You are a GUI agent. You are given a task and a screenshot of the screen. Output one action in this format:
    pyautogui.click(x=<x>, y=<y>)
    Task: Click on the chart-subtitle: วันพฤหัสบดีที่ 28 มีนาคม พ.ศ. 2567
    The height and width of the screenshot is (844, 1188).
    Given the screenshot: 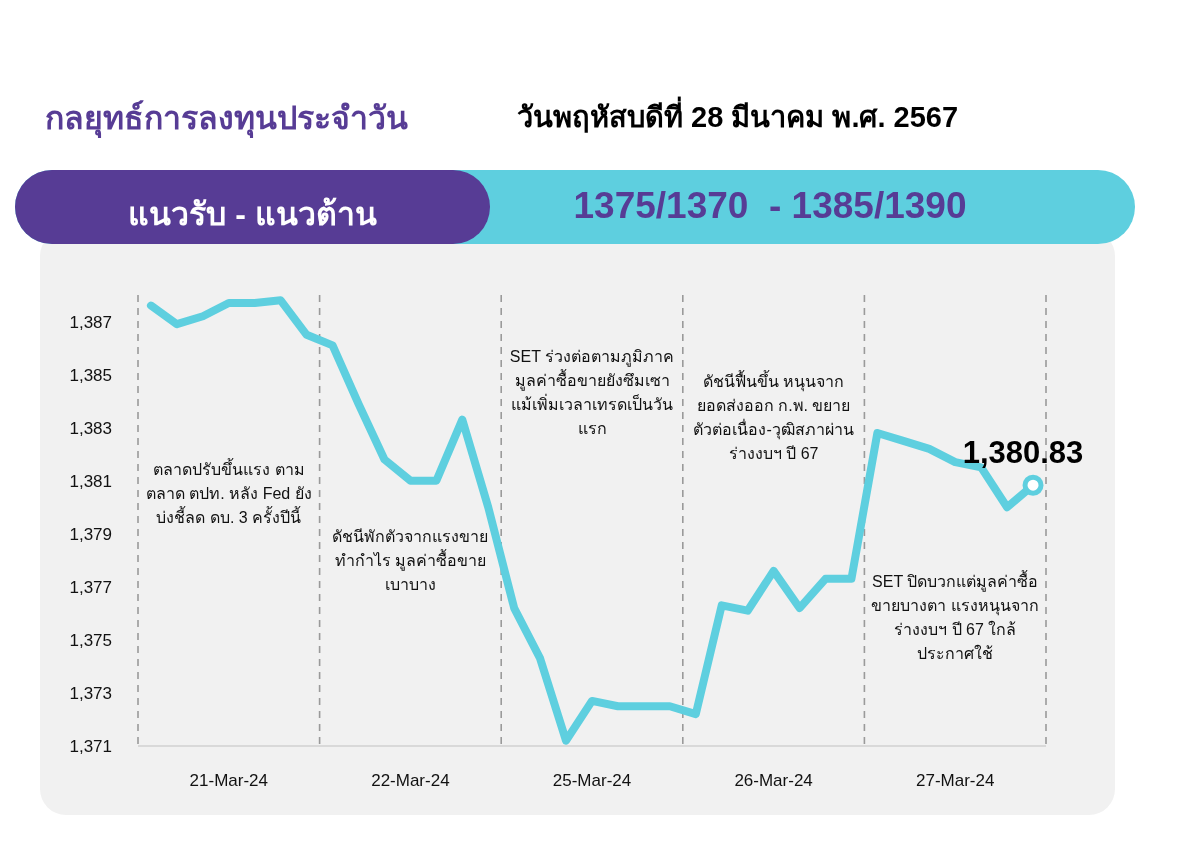 What is the action you would take?
    pyautogui.click(x=738, y=115)
    